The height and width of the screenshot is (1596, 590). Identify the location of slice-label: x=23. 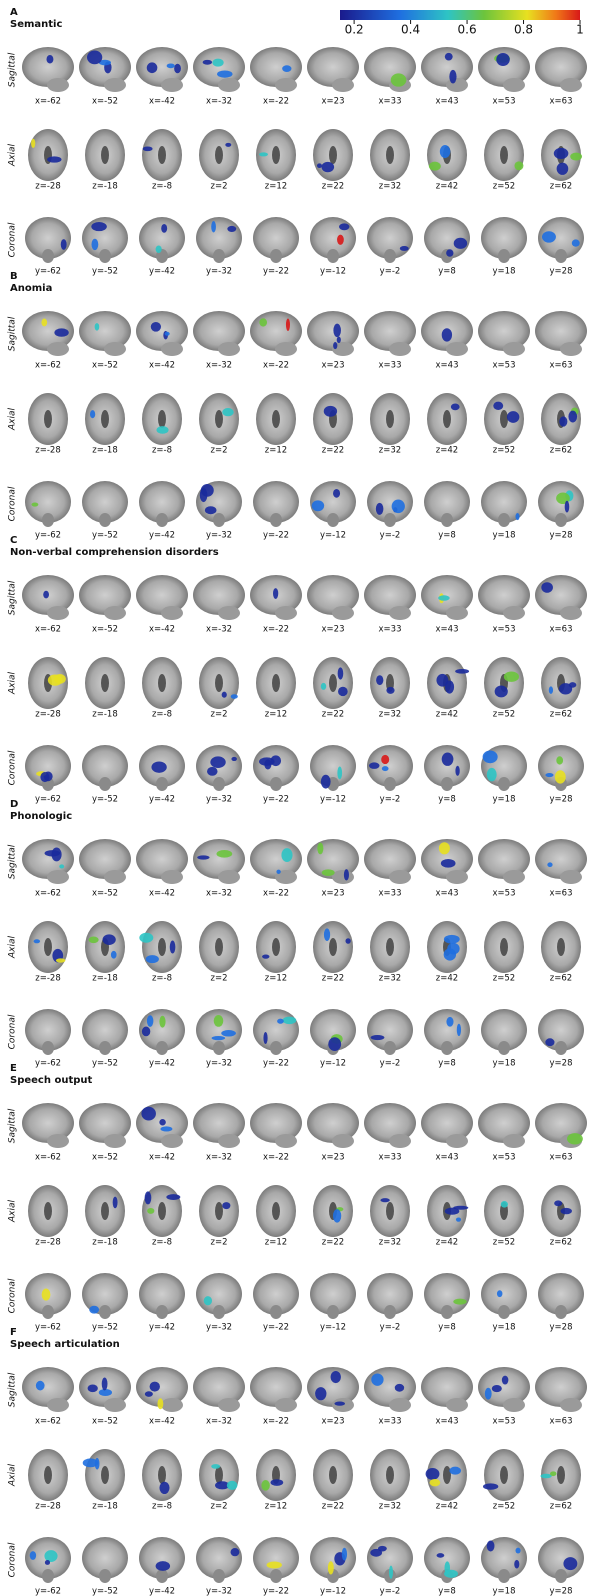
(333, 102).